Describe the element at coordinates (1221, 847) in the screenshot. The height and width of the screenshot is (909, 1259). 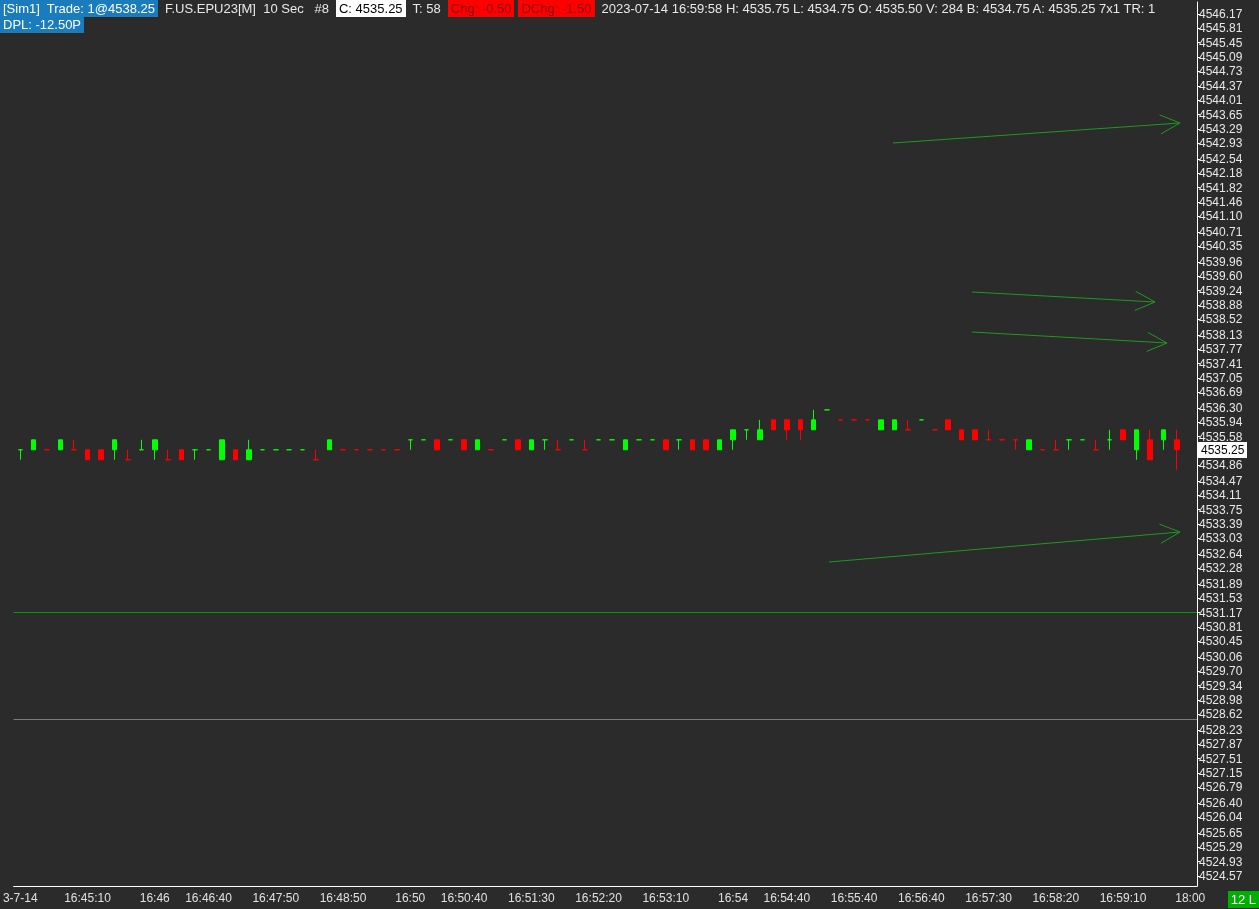
I see `y-tick-label: 4525.29` at that location.